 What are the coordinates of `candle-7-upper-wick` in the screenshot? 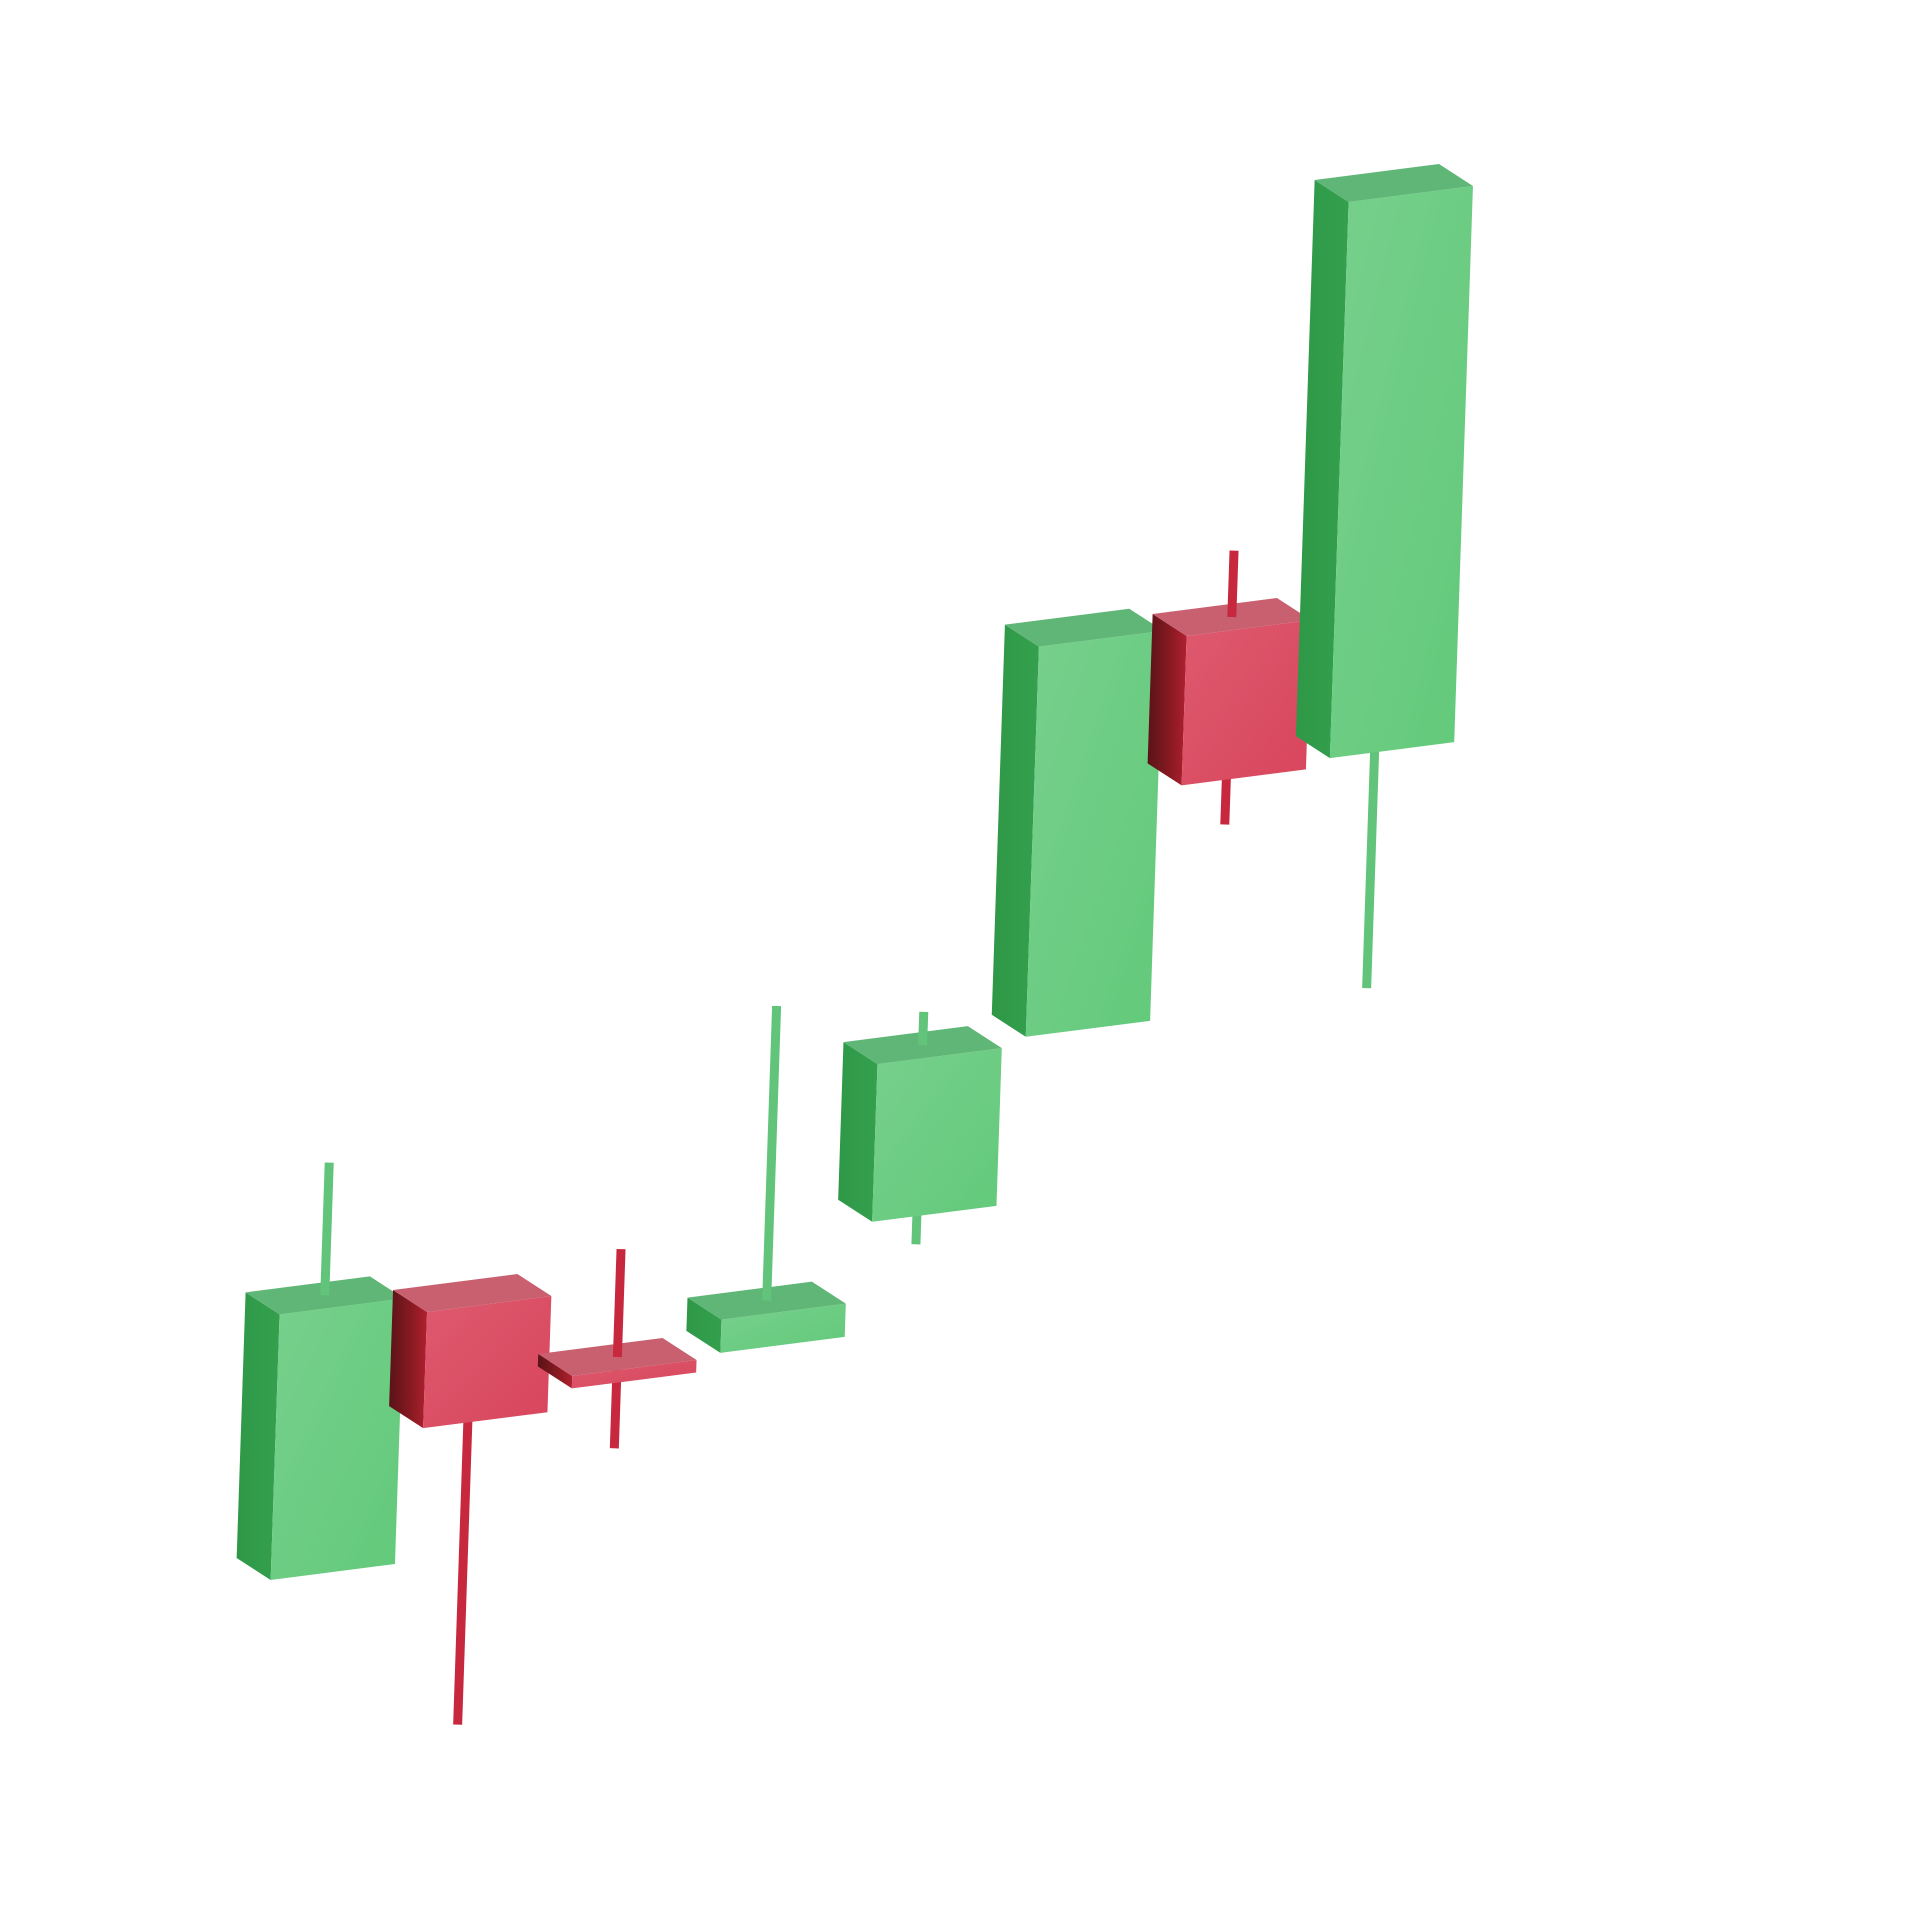 It's located at (1233, 584).